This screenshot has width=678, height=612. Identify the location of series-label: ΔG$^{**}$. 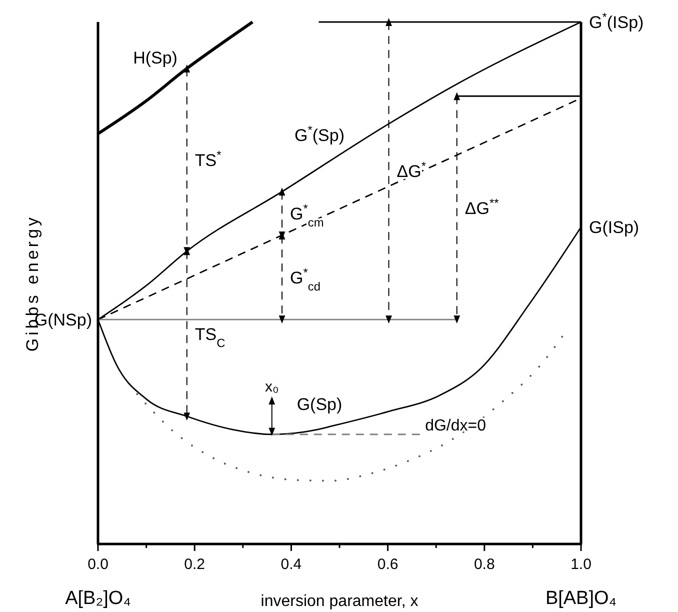
(482, 207).